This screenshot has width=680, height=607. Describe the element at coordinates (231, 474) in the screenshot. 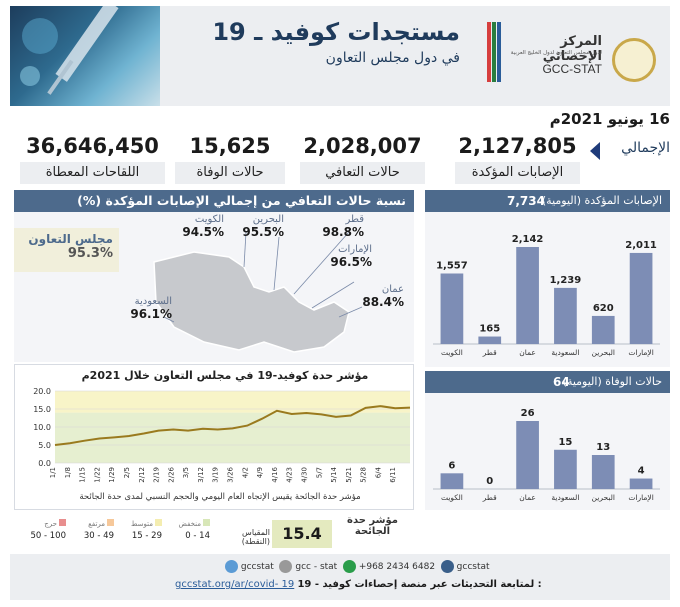

I see `x-tick-label: 3/26` at that location.